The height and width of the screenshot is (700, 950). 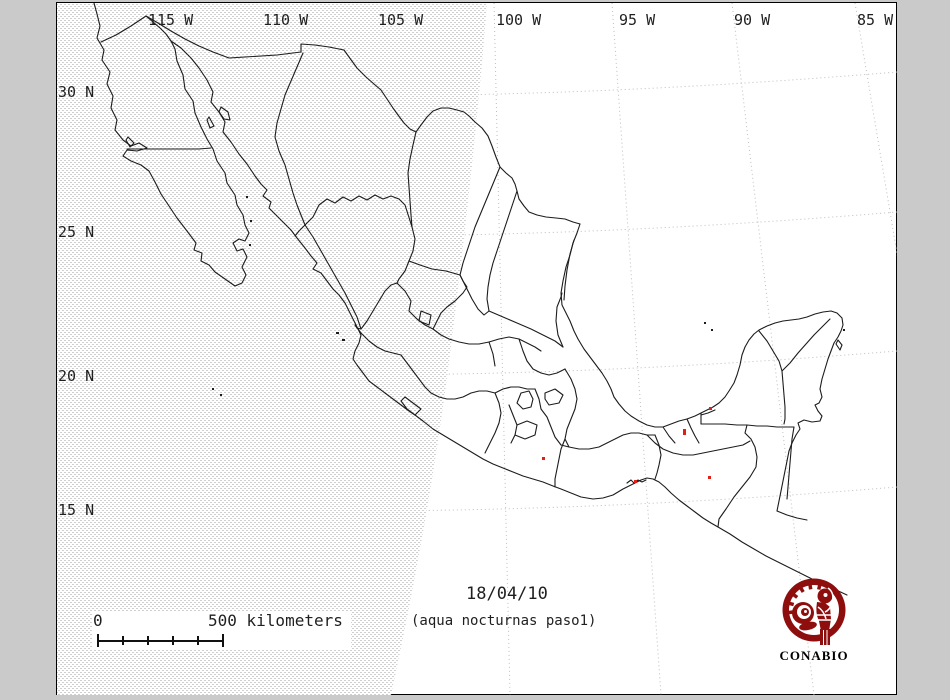 I want to click on logo-parrot, so click(x=824, y=616).